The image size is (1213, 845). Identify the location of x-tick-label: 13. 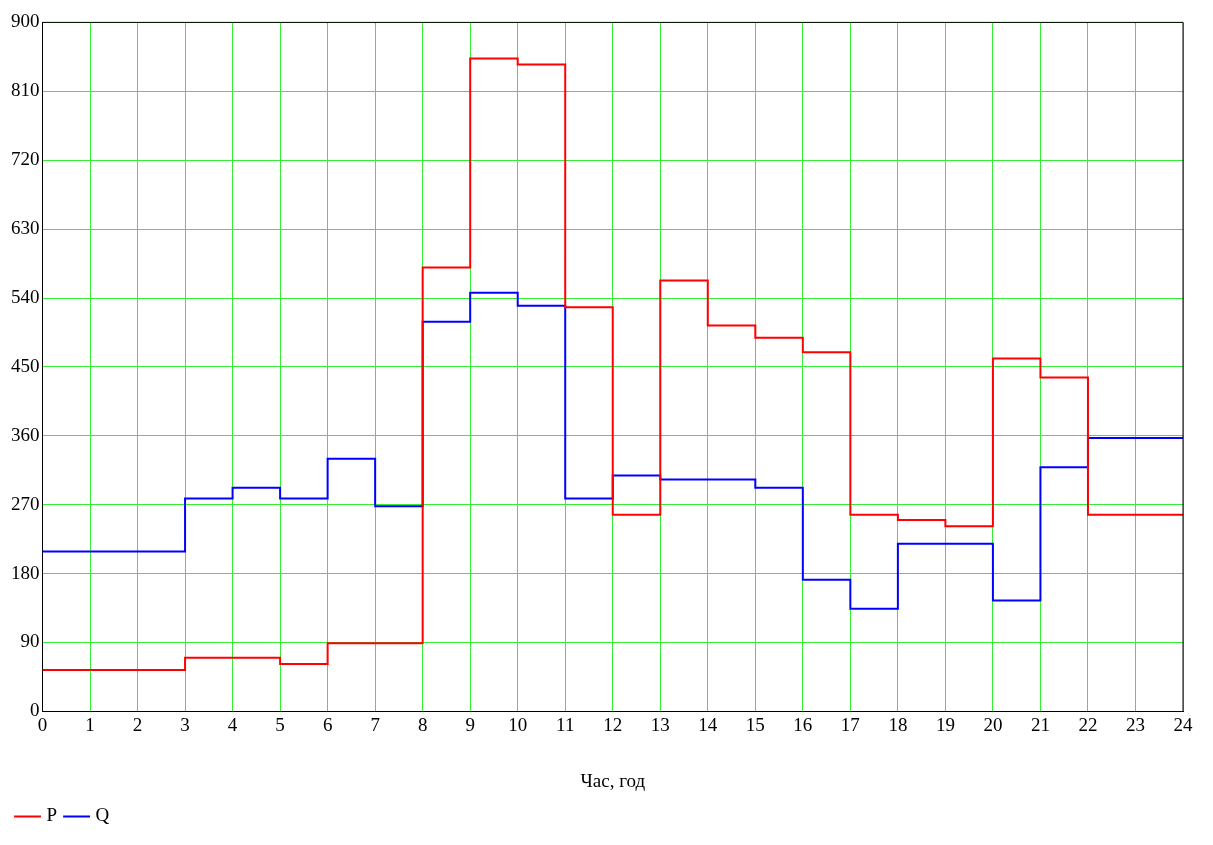
(660, 724).